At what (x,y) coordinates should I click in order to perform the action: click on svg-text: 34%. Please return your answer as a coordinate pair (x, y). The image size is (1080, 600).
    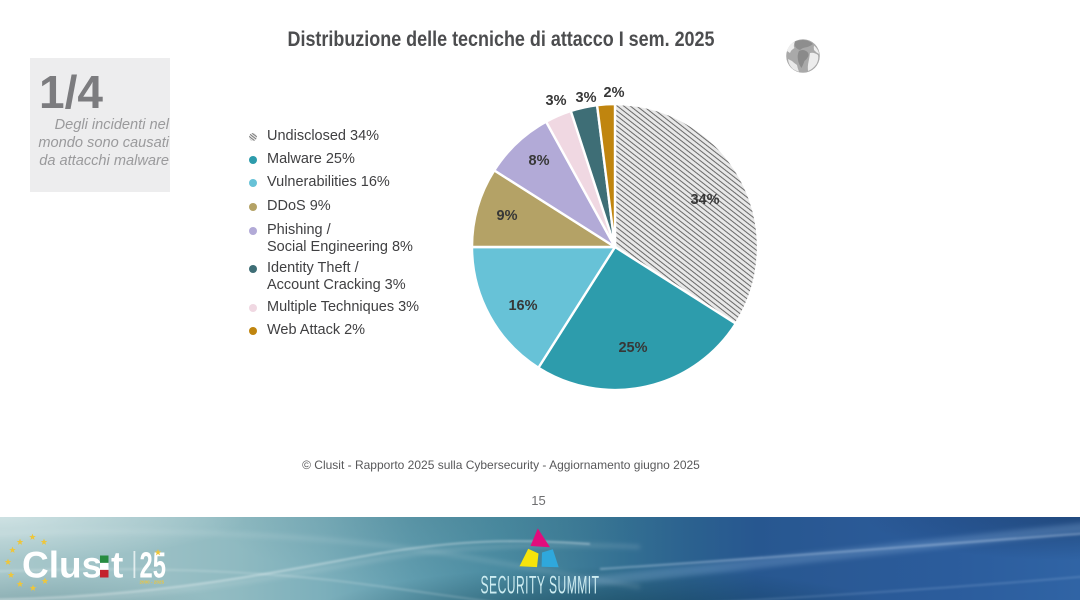
    Looking at the image, I should click on (704, 200).